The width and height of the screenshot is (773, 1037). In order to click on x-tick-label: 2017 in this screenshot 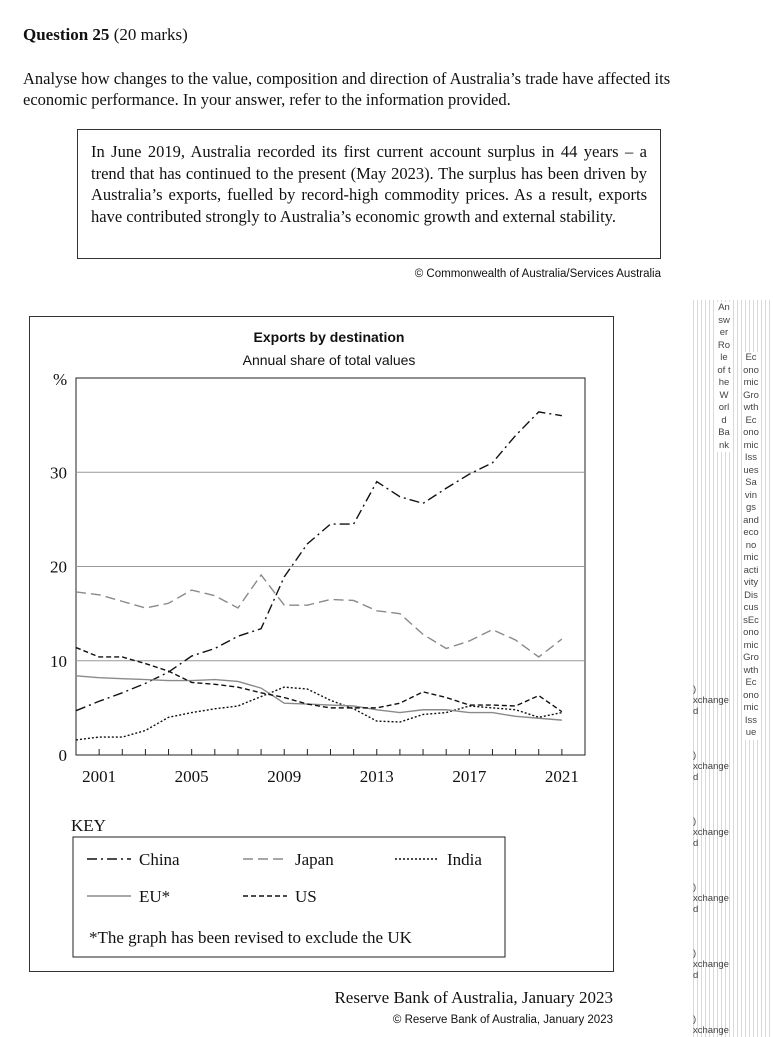, I will do `click(469, 776)`.